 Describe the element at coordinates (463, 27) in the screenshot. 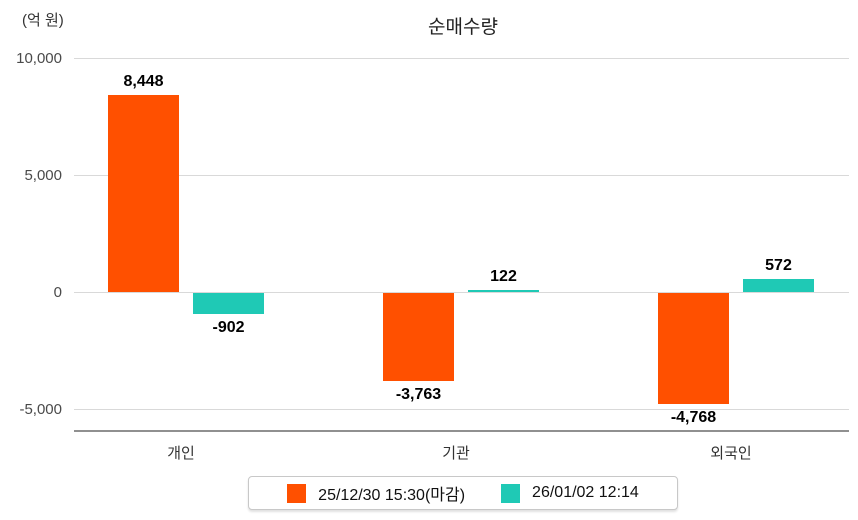

I see `chart-title: 순매수량` at that location.